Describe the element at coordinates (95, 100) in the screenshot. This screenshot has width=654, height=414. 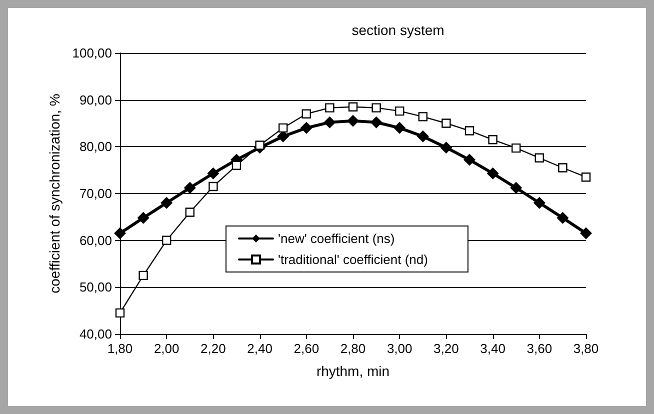
I see `y-tick-label: 90,00` at that location.